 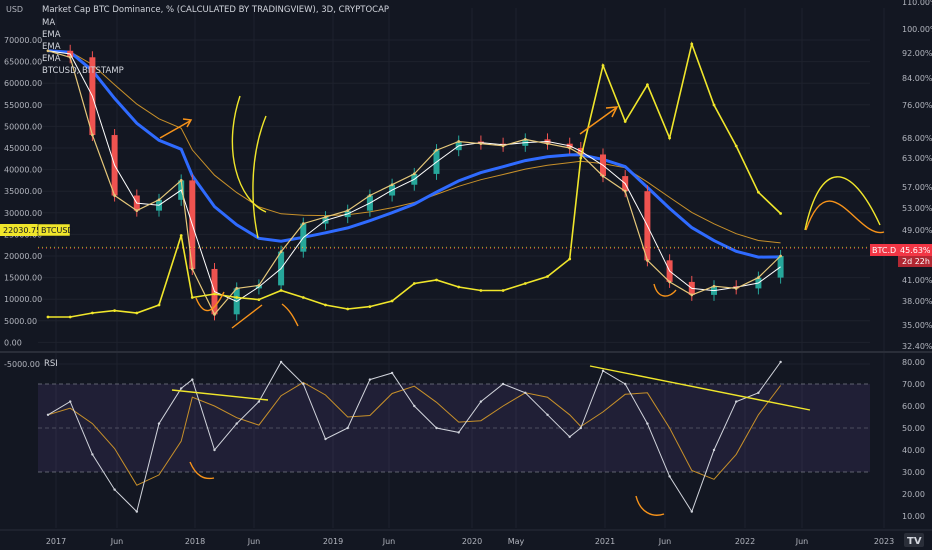 What do you see at coordinates (842, 203) in the screenshot?
I see `projection-dominance` at bounding box center [842, 203].